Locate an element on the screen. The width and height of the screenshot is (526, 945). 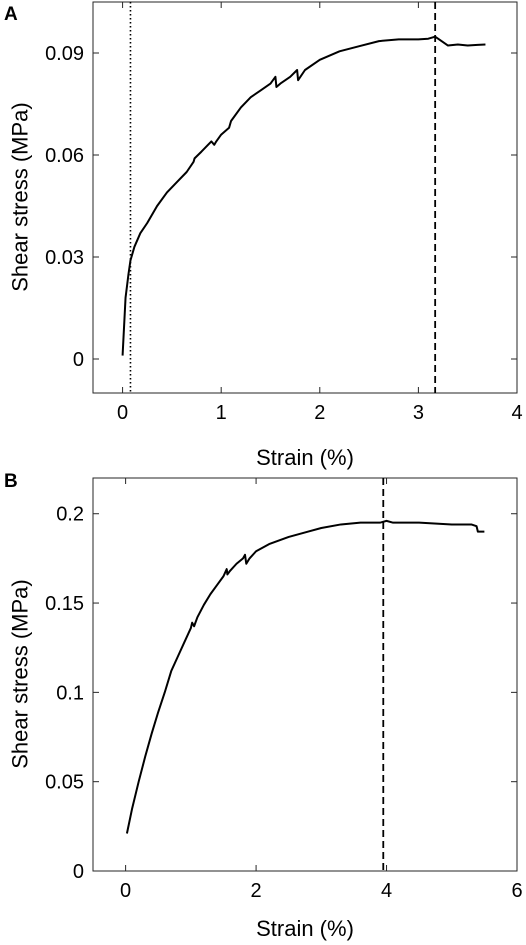
y-tick-label: 0.15 is located at coordinates (64, 604).